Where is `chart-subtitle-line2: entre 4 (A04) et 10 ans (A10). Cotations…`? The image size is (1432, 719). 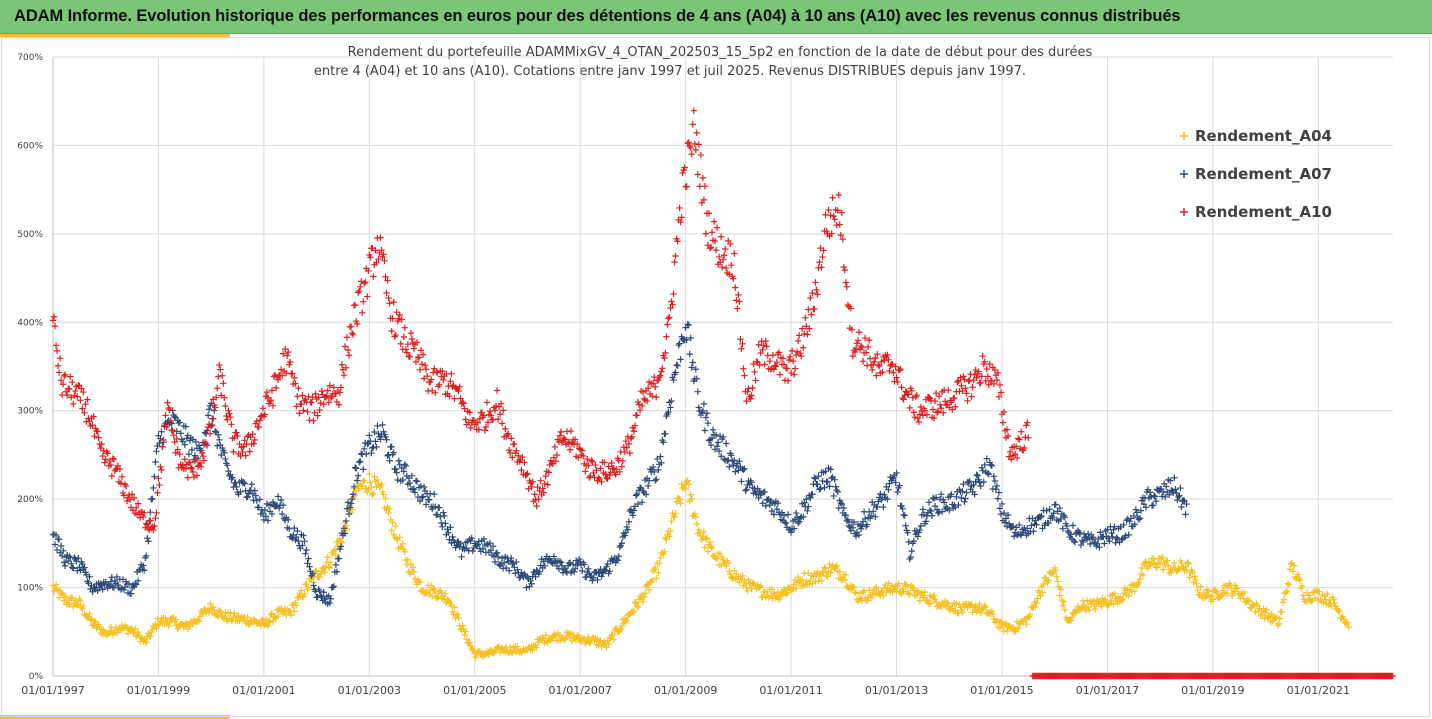 chart-subtitle-line2: entre 4 (A04) et 10 ans (A10). Cotations… is located at coordinates (670, 71).